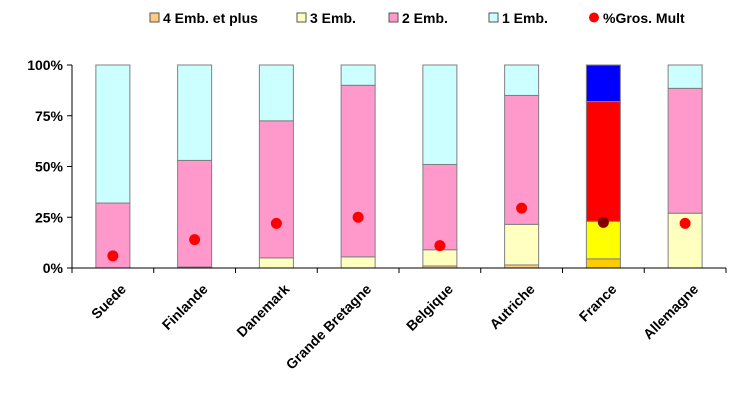  What do you see at coordinates (425, 18) in the screenshot?
I see `legend-label: 2 Emb.` at bounding box center [425, 18].